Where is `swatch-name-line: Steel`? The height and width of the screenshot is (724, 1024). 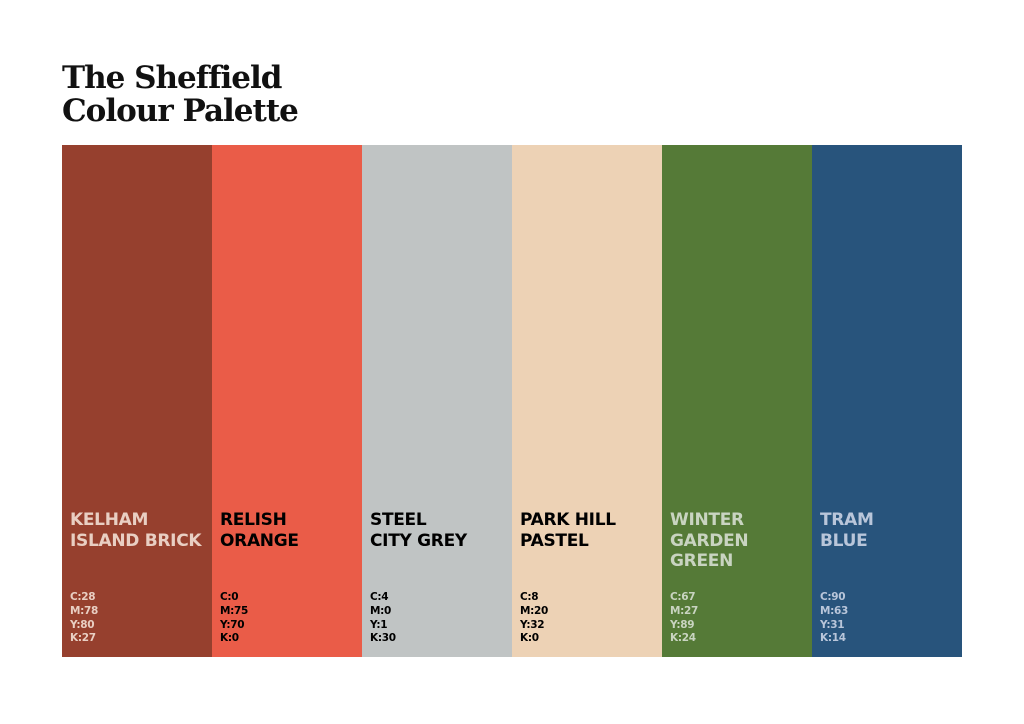 swatch-name-line: Steel is located at coordinates (398, 520).